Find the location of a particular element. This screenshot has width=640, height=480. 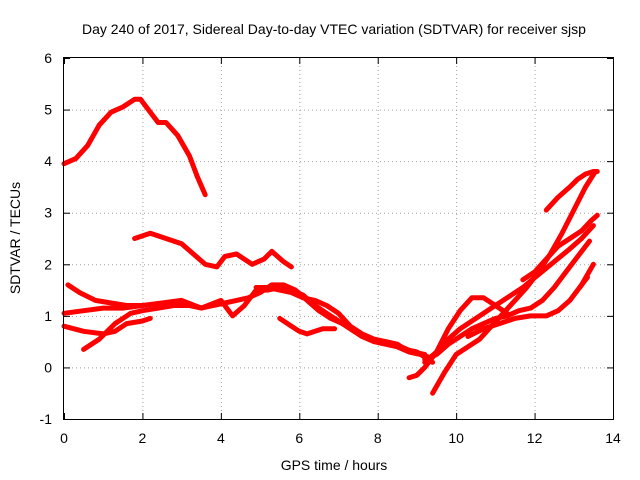

series-arc-j is located at coordinates (507, 300).